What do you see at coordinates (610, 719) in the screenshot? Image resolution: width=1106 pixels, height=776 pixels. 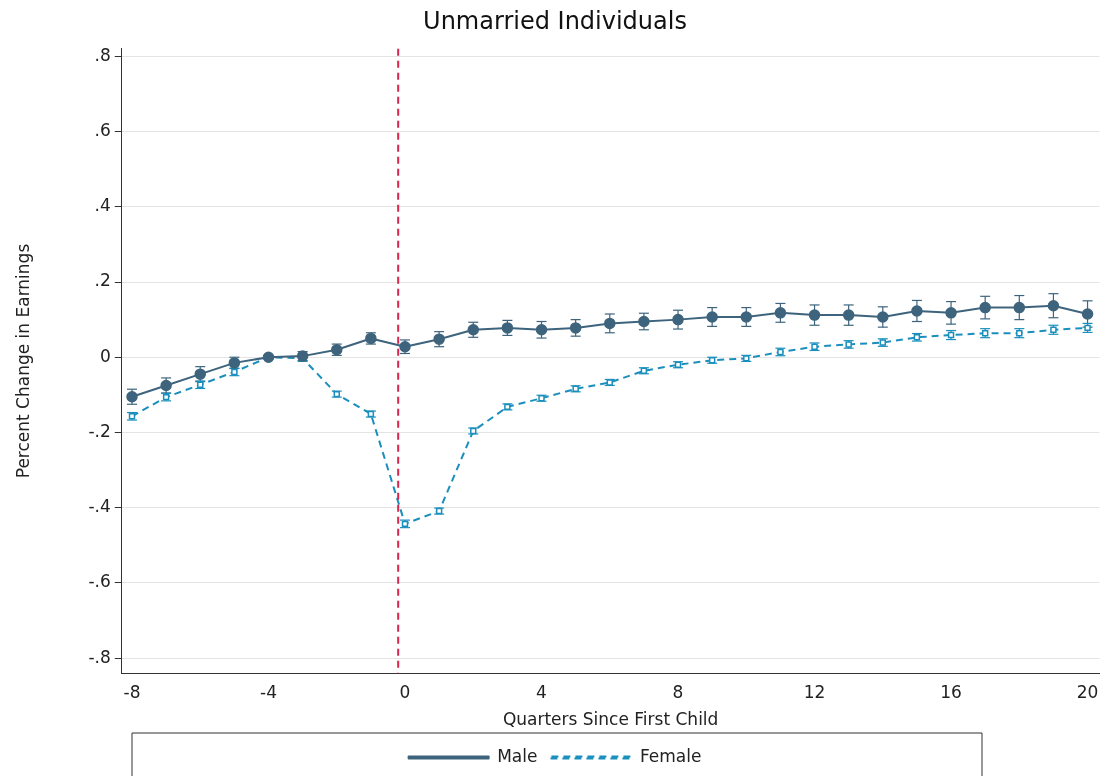 I see `x-axis-title: Quarters Since First Child` at bounding box center [610, 719].